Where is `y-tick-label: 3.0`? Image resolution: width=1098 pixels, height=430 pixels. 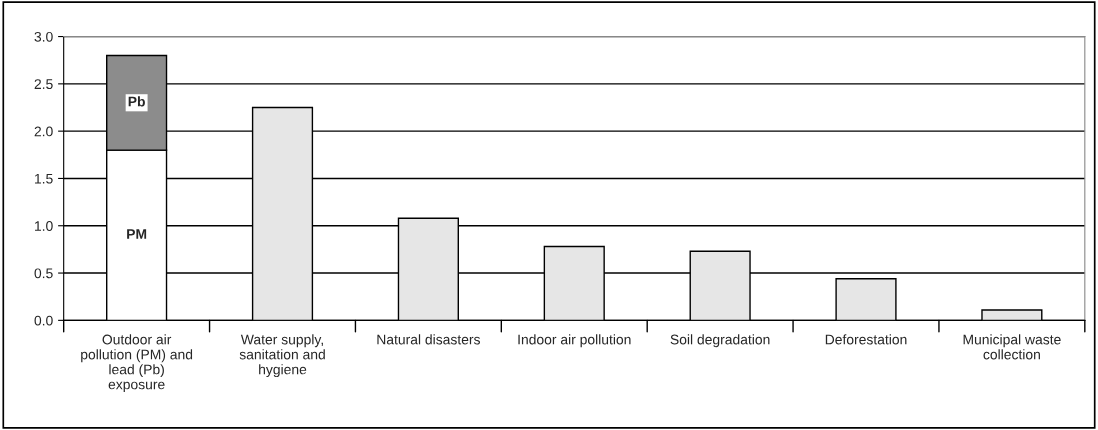 y-tick-label: 3.0 is located at coordinates (43, 36).